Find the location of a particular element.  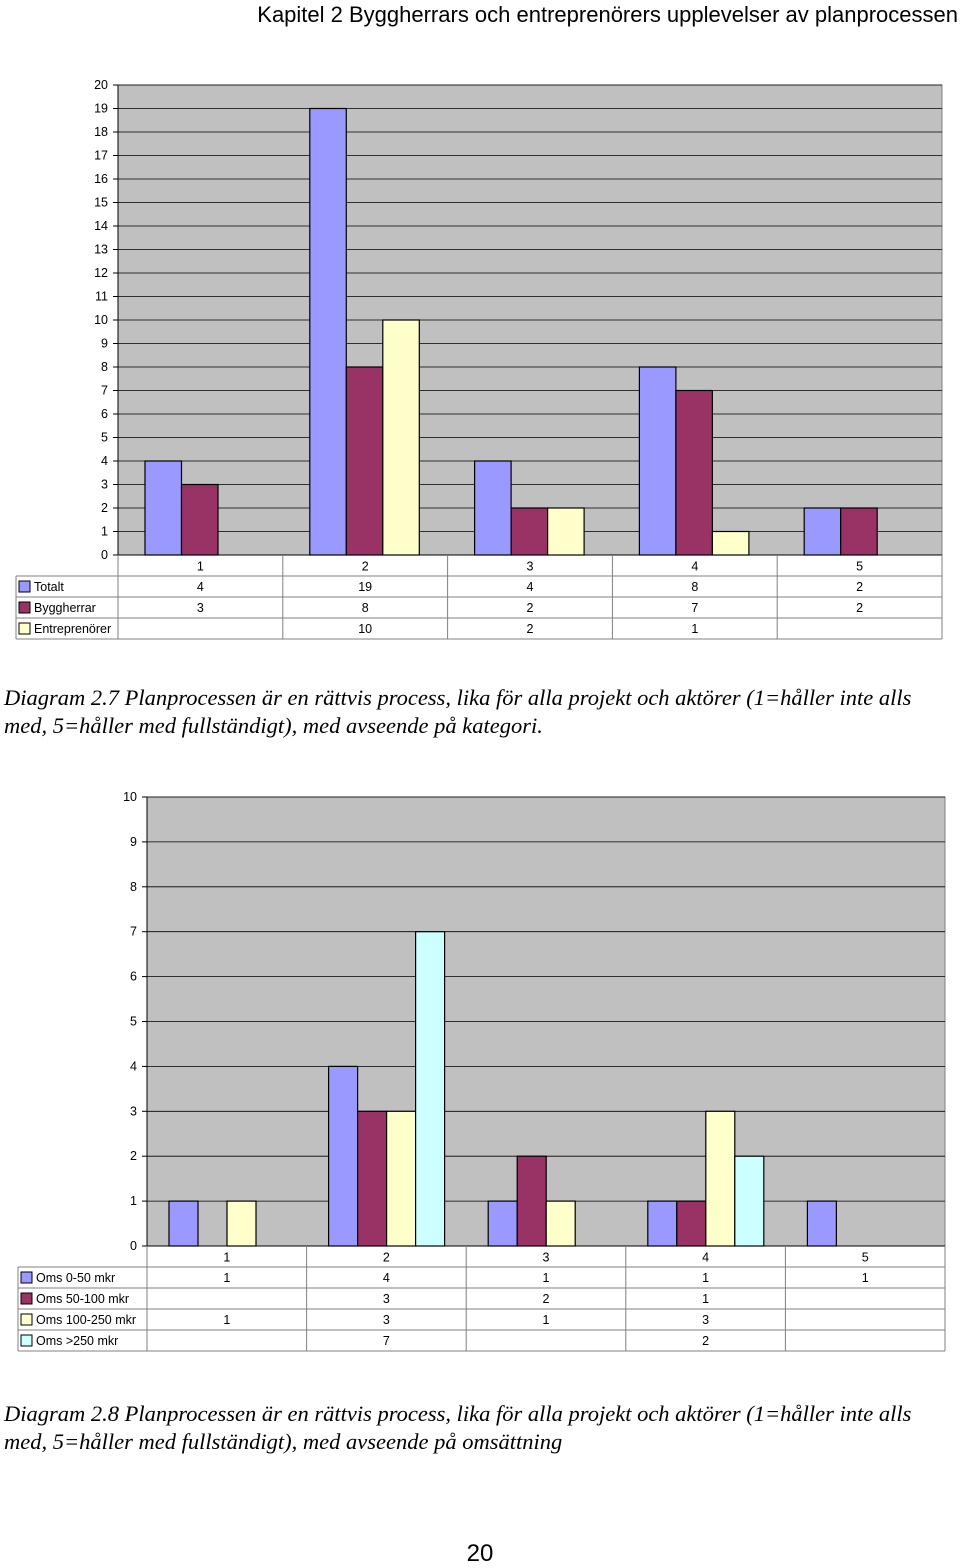

y-tick-label: 12 is located at coordinates (101, 273).